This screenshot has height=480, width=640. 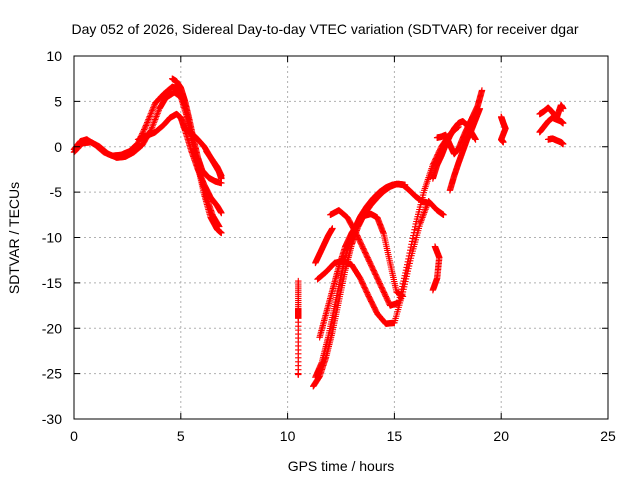 I want to click on y-tick-label: -25, so click(x=52, y=374).